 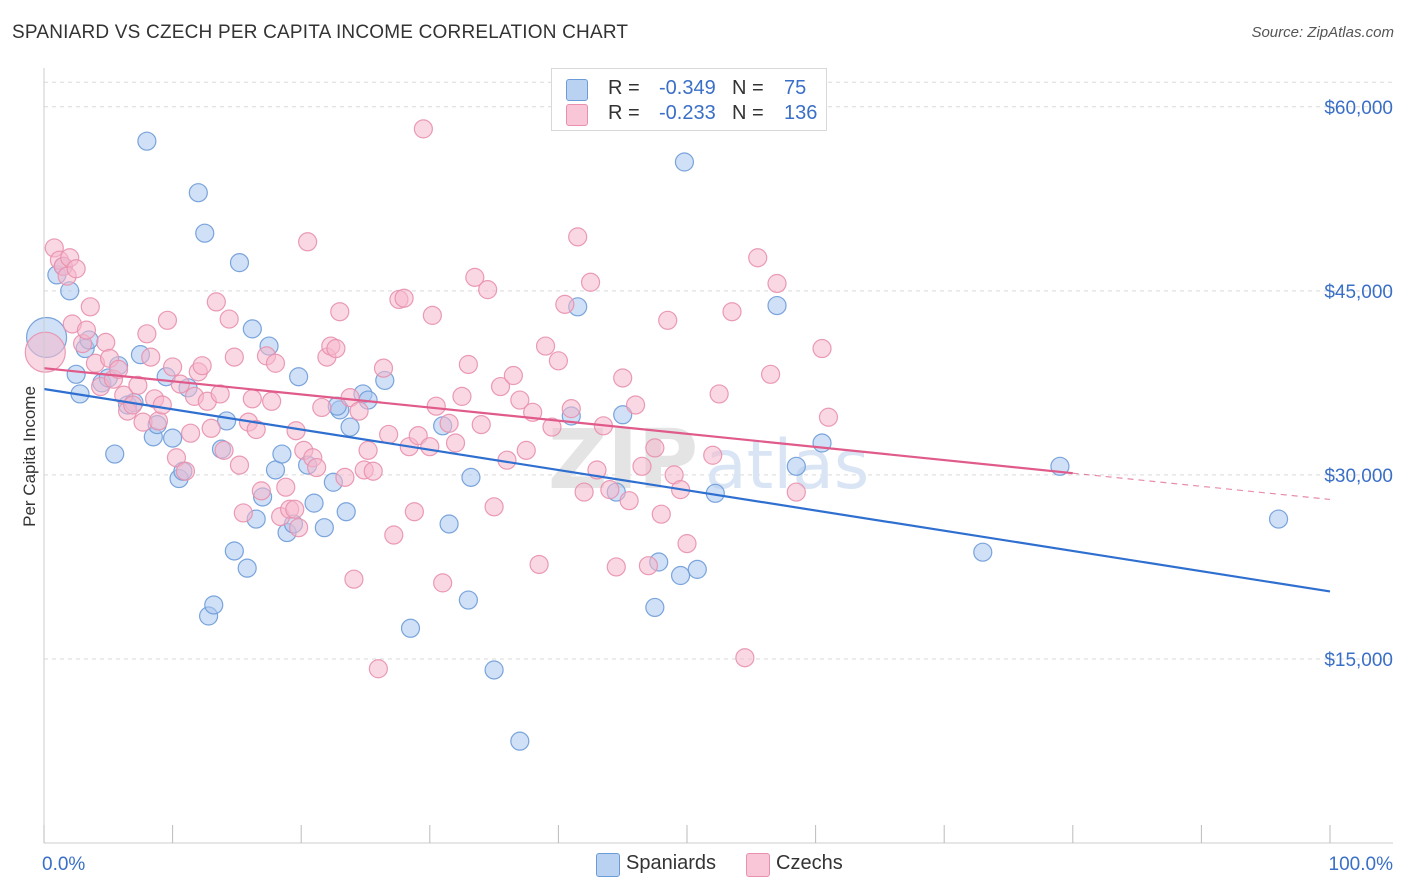 What do you see at coordinates (687, 113) in the screenshot?
I see `r-value: -0.233` at bounding box center [687, 113].